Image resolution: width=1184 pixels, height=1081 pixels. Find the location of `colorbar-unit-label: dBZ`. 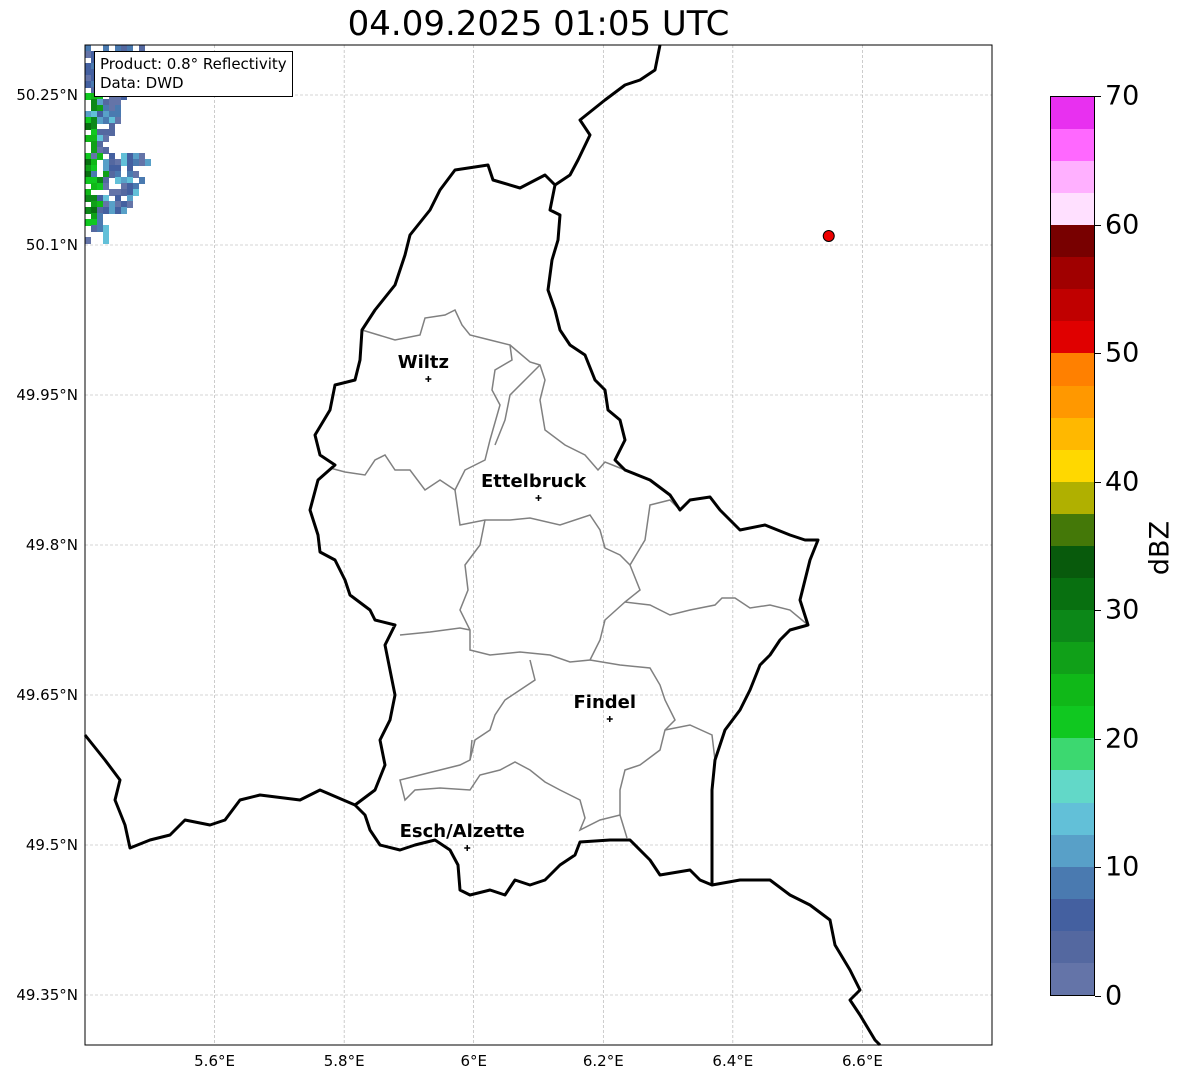

colorbar-unit-label: dBZ is located at coordinates (1160, 548).